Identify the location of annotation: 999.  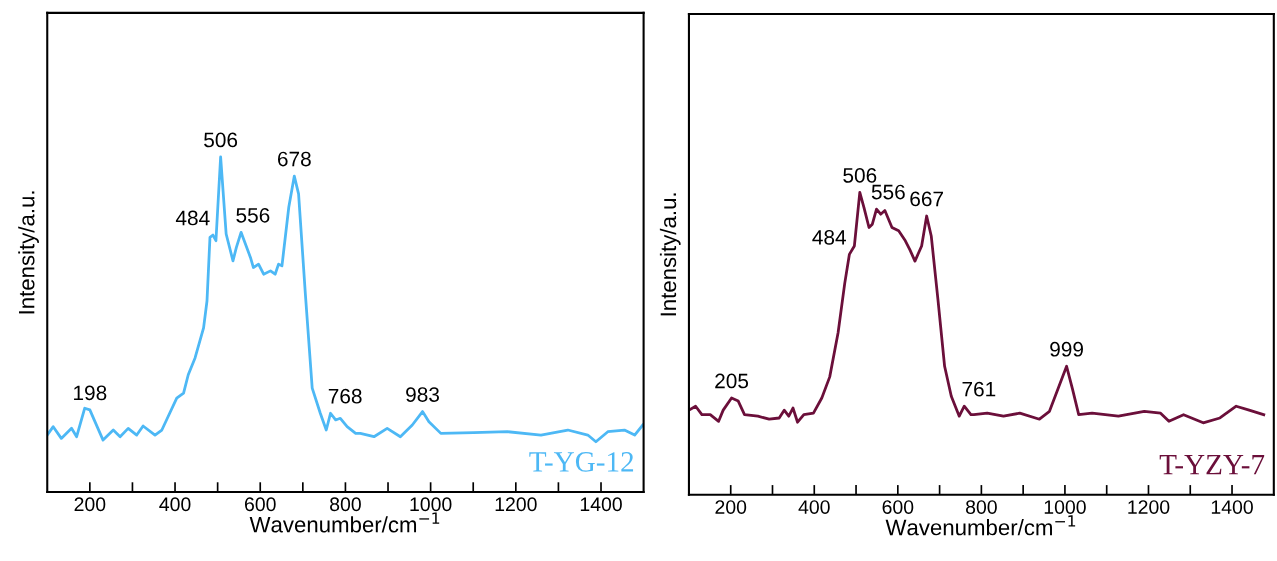
(1066, 349).